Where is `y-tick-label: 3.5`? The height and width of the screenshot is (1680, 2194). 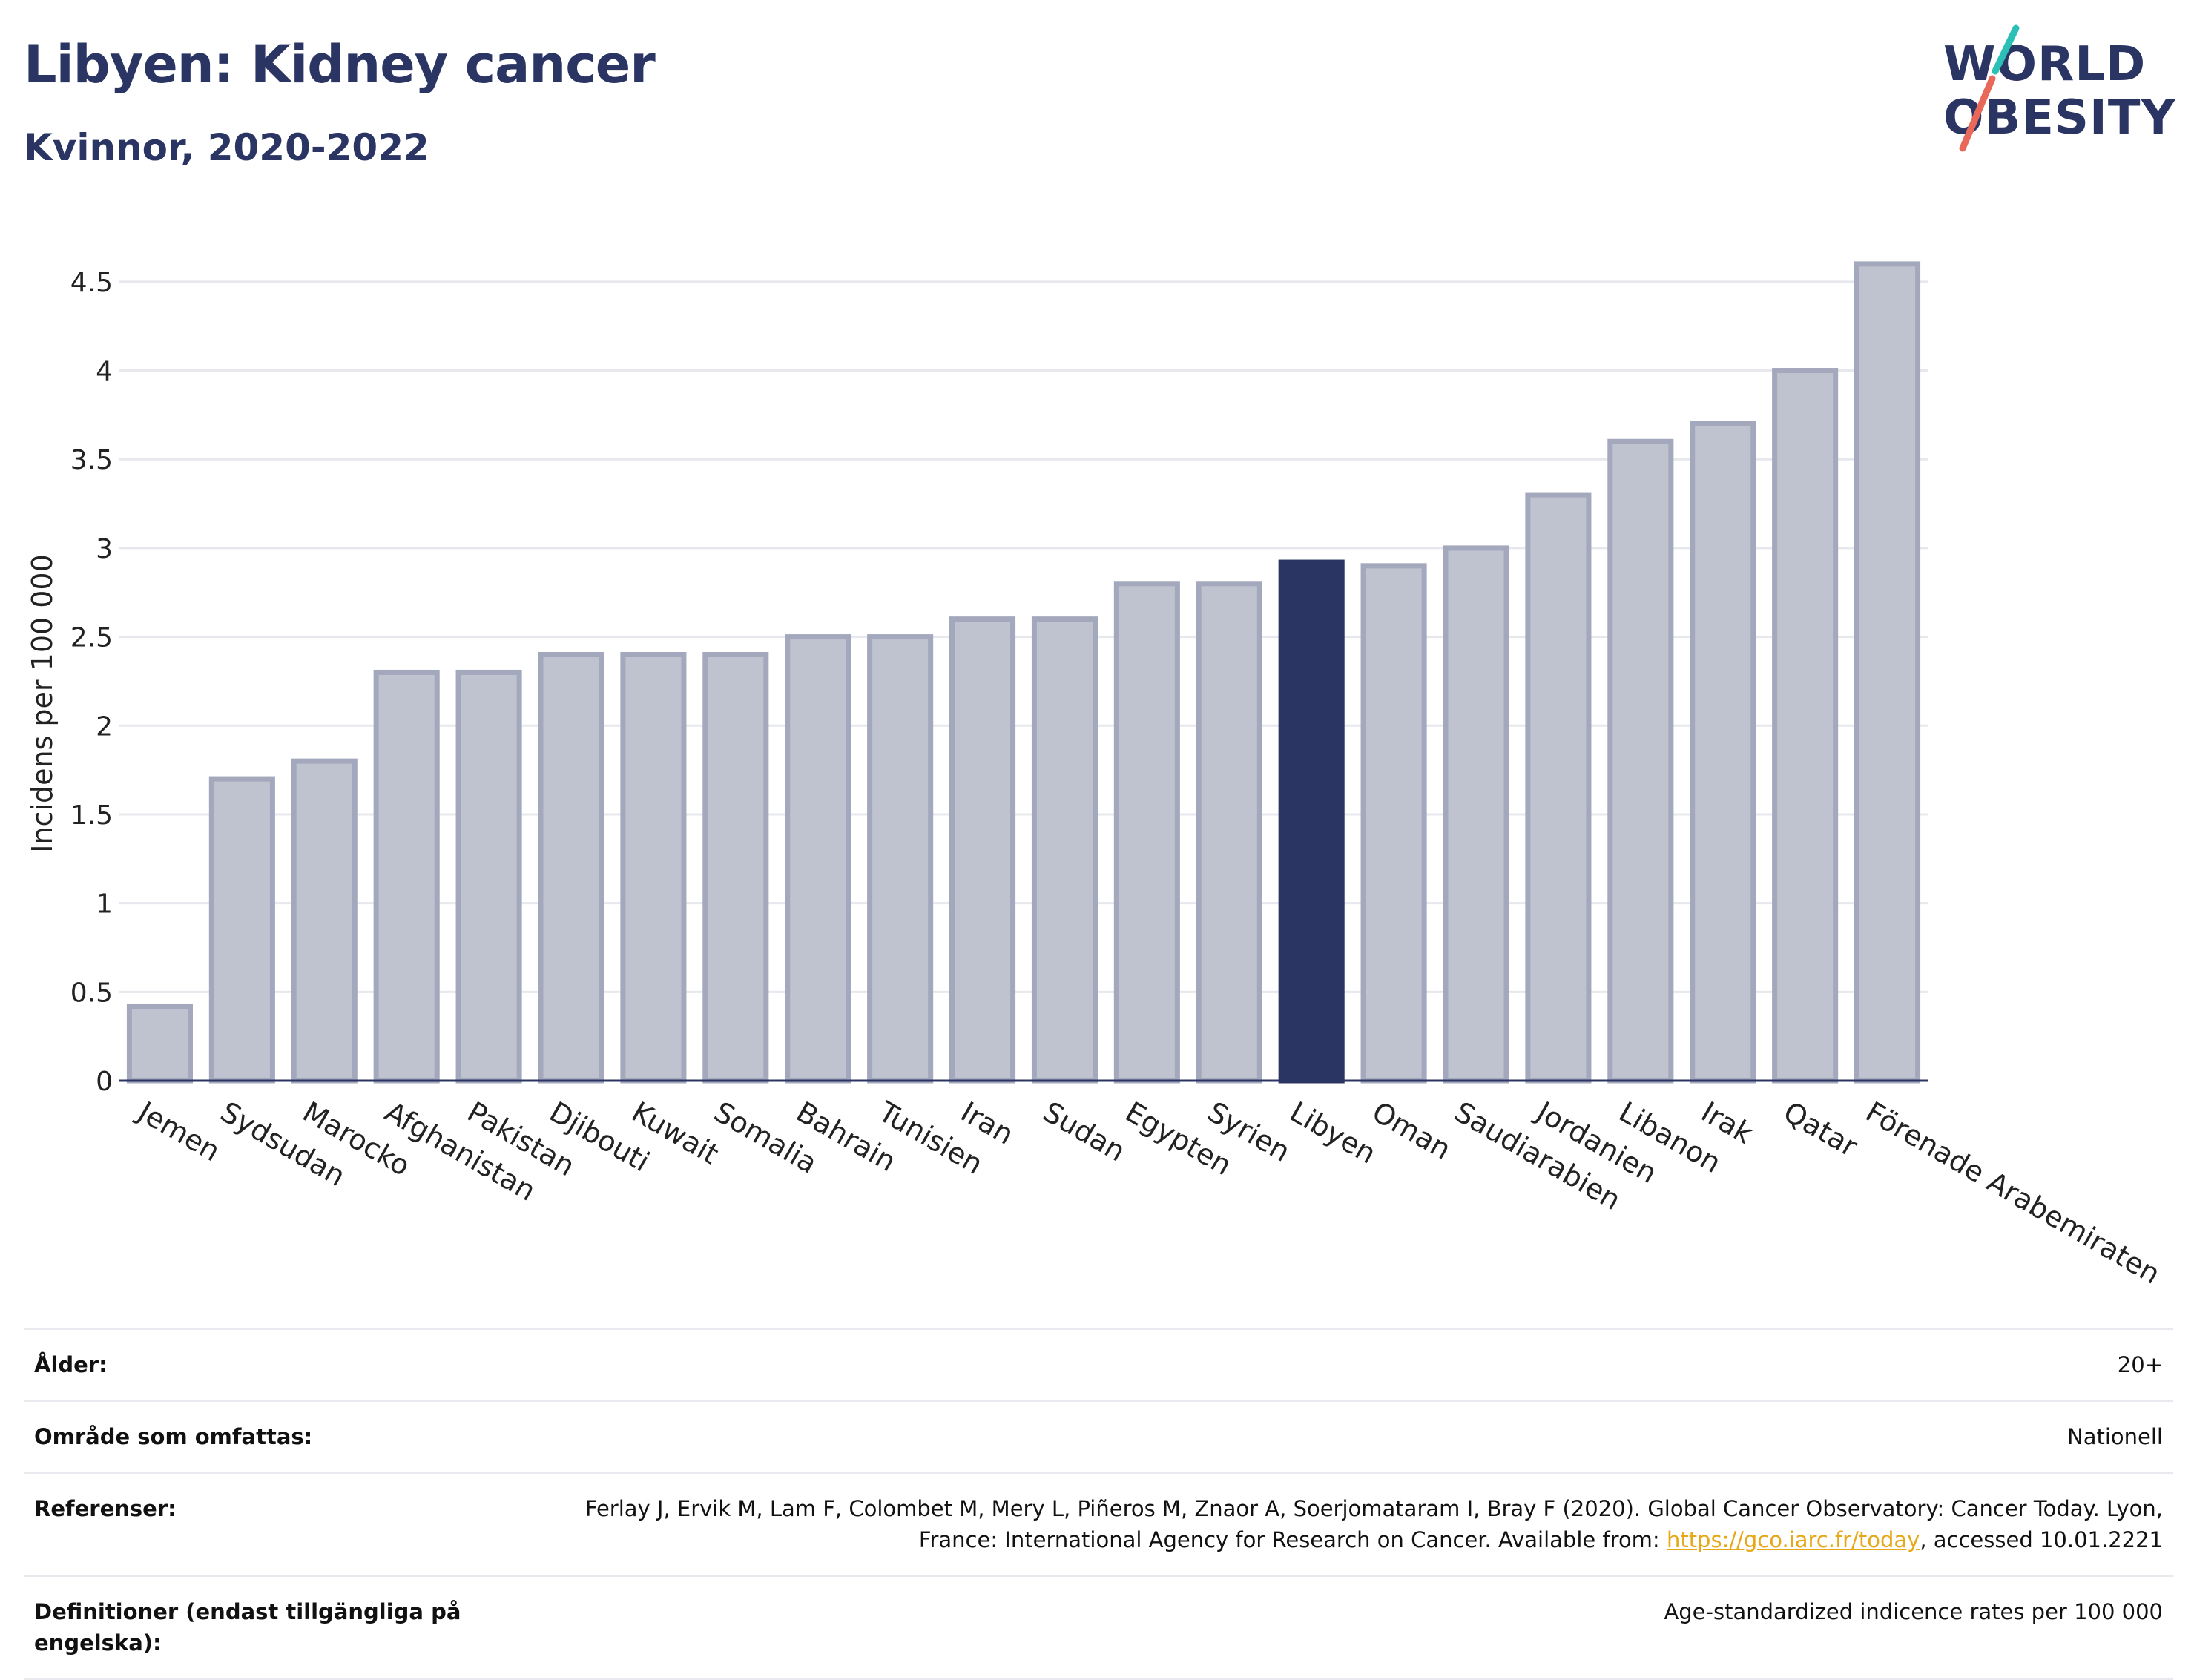 y-tick-label: 3.5 is located at coordinates (91, 460).